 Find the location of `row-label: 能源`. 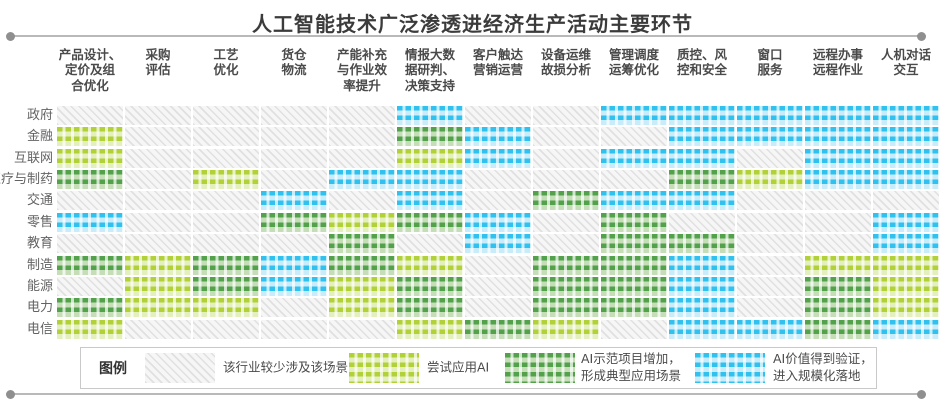

row-label: 能源 is located at coordinates (39, 286).